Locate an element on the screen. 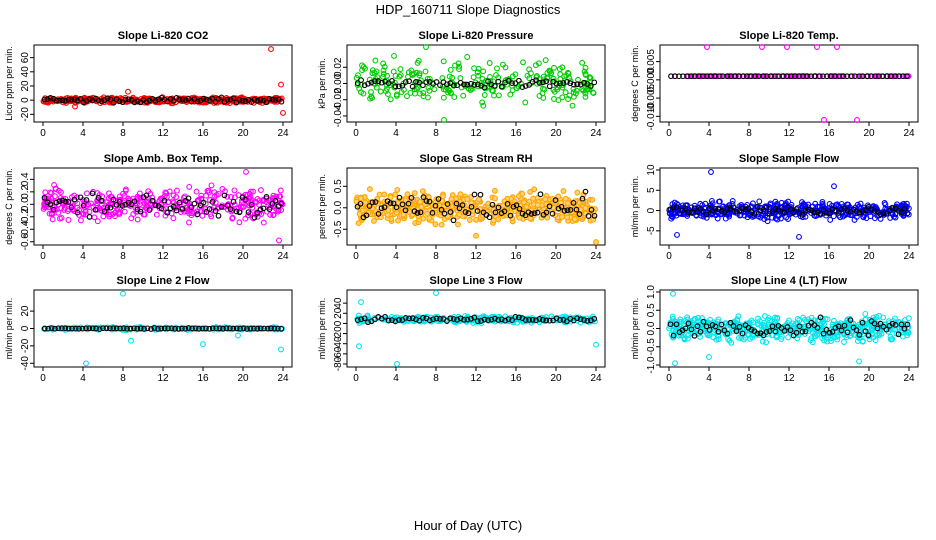  x-tick-label: 16 is located at coordinates (203, 378).